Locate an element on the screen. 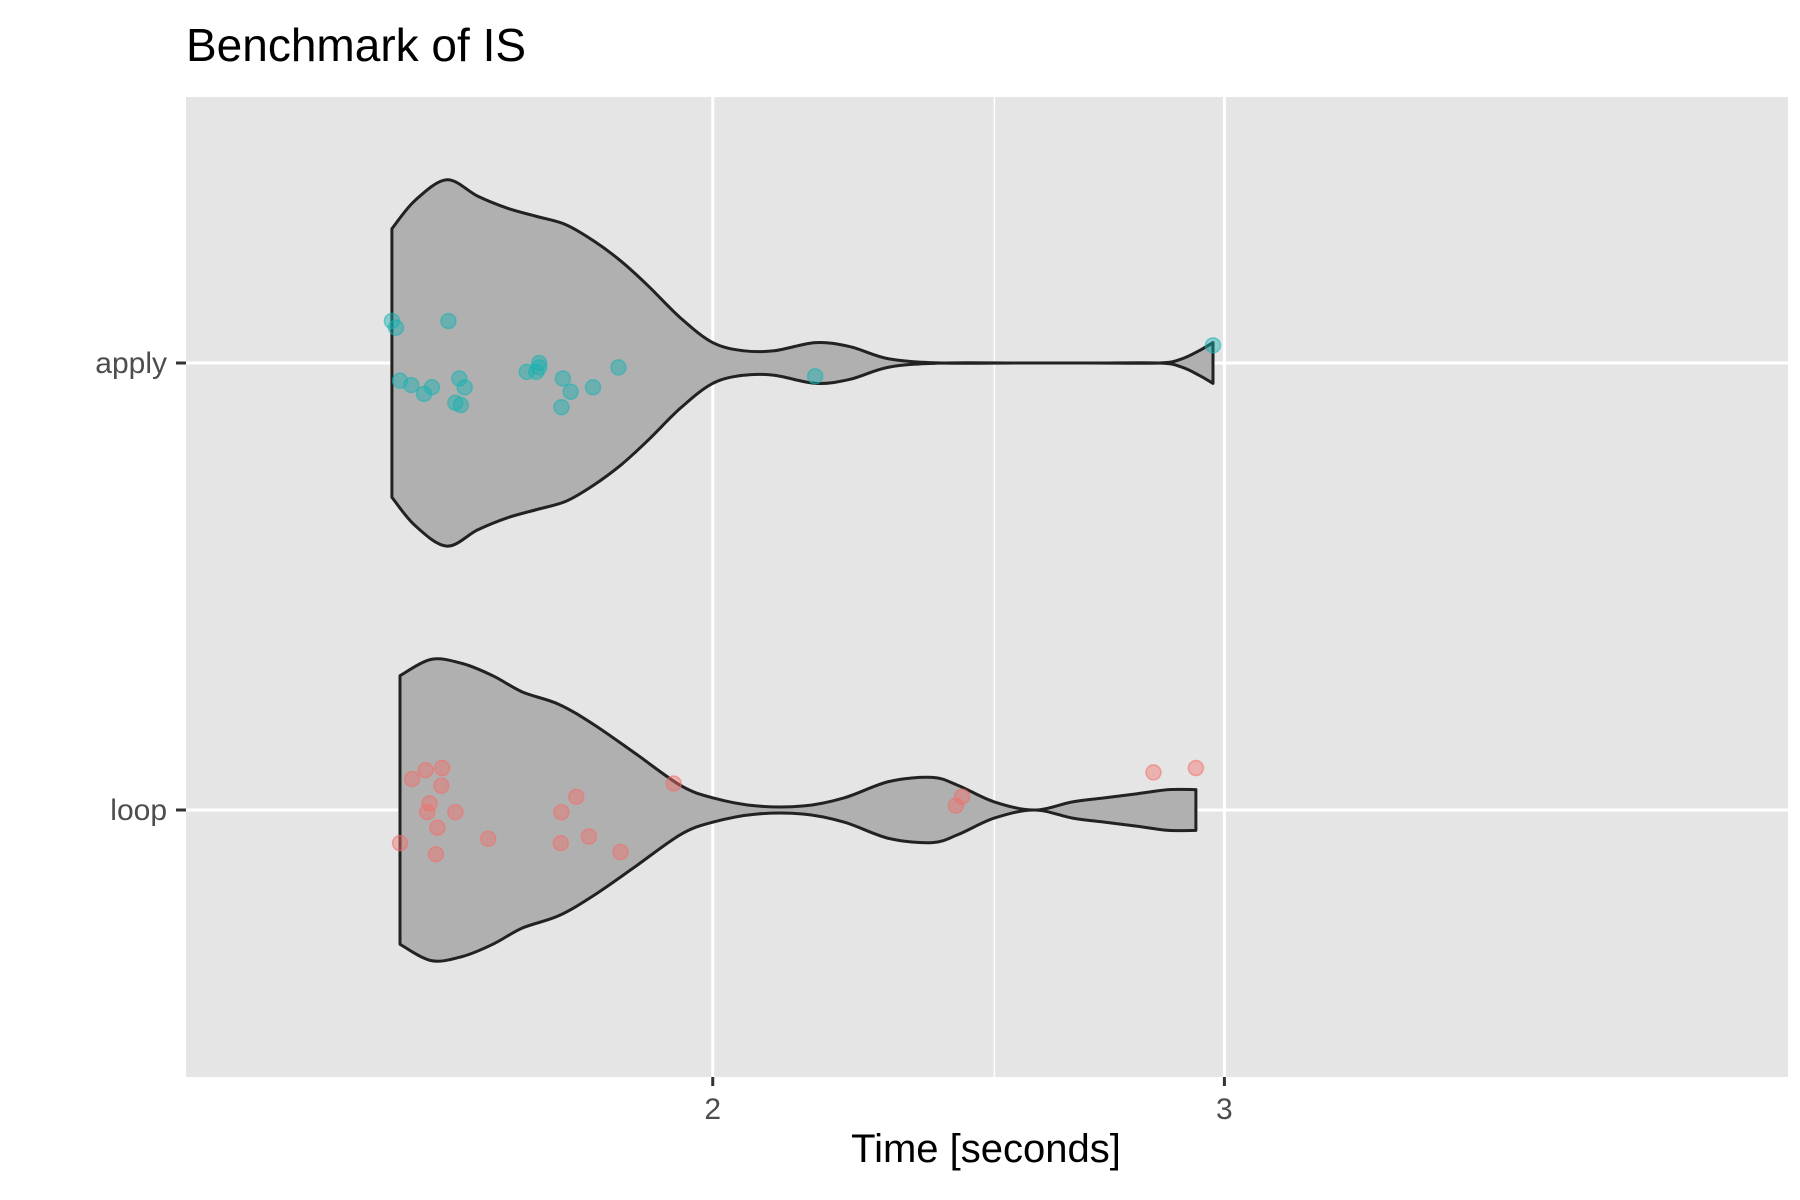 The width and height of the screenshot is (1800, 1200). violin-apply is located at coordinates (802, 363).